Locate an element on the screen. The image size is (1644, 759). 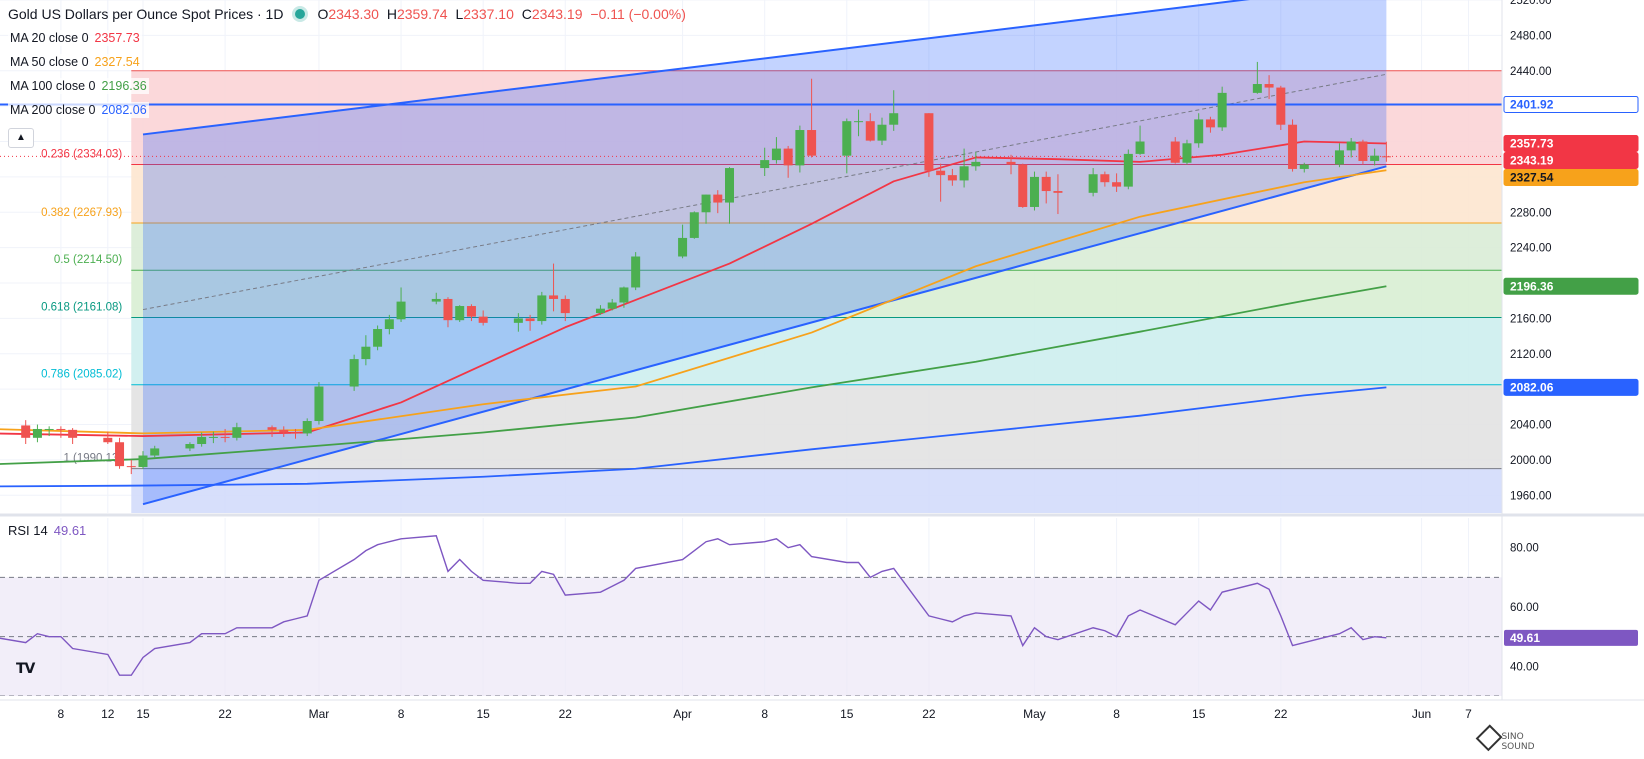
ma20-label: MA 20 close 0 is located at coordinates (49, 38).